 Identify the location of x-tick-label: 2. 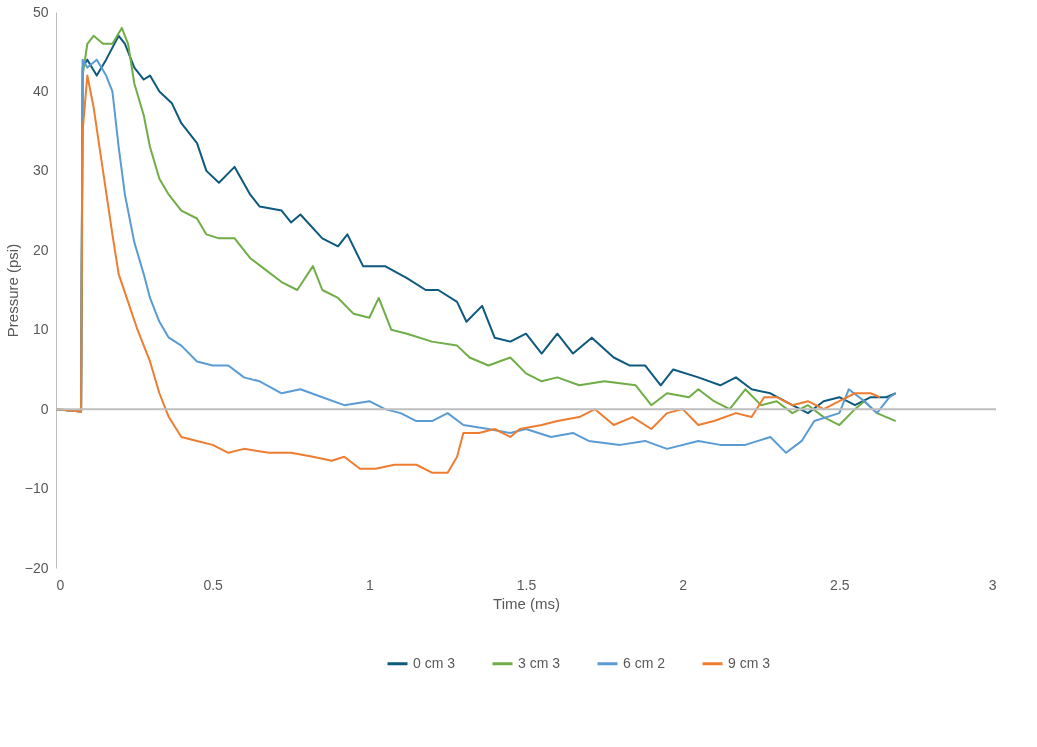
(683, 584).